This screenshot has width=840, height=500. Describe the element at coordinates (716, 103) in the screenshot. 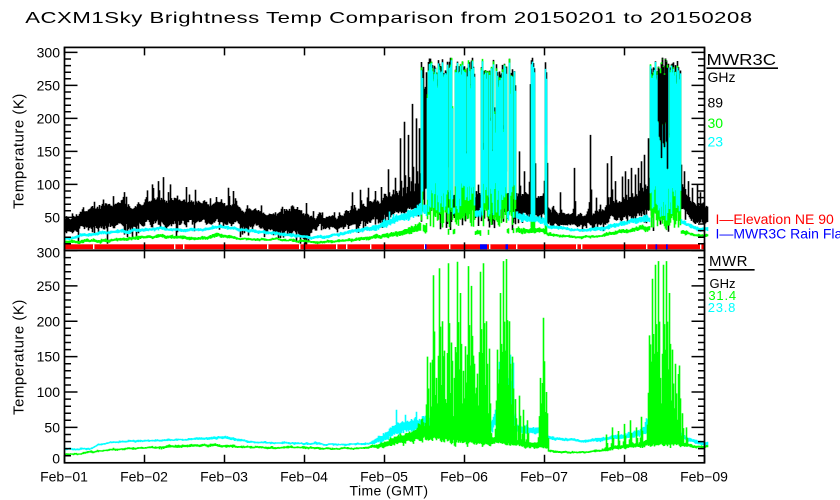

I see `svg-text: 89` at that location.